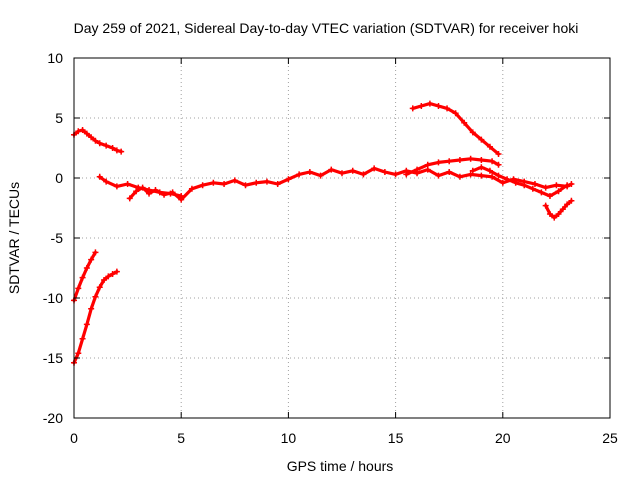 The height and width of the screenshot is (480, 640). I want to click on y-axis-label: SDTVAR / TECUs, so click(14, 238).